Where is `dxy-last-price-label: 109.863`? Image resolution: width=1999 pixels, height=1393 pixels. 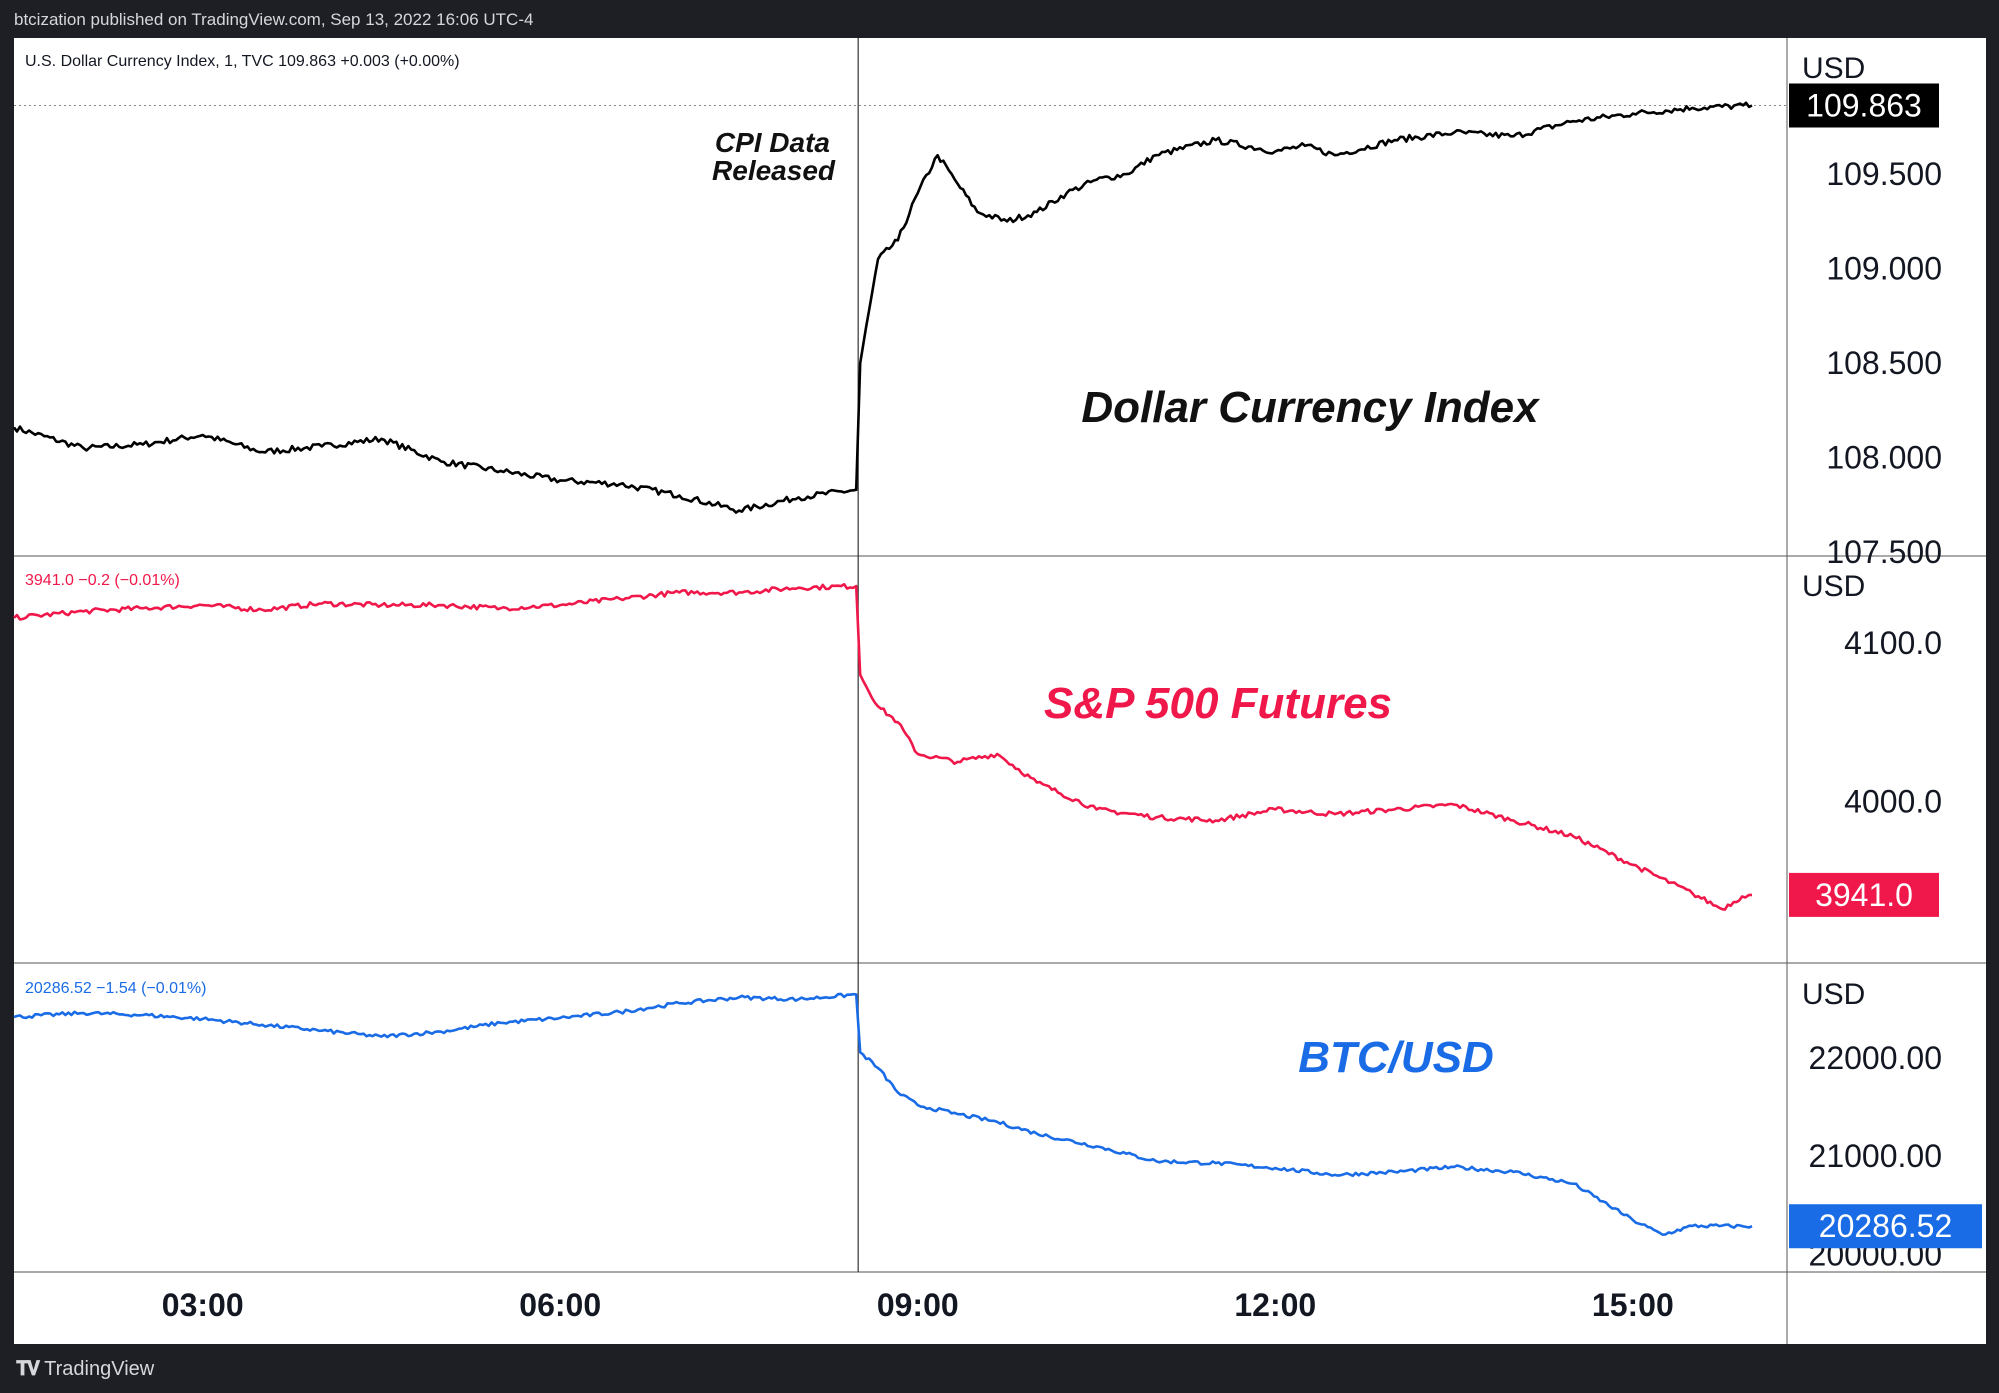
dxy-last-price-label: 109.863 is located at coordinates (1864, 105).